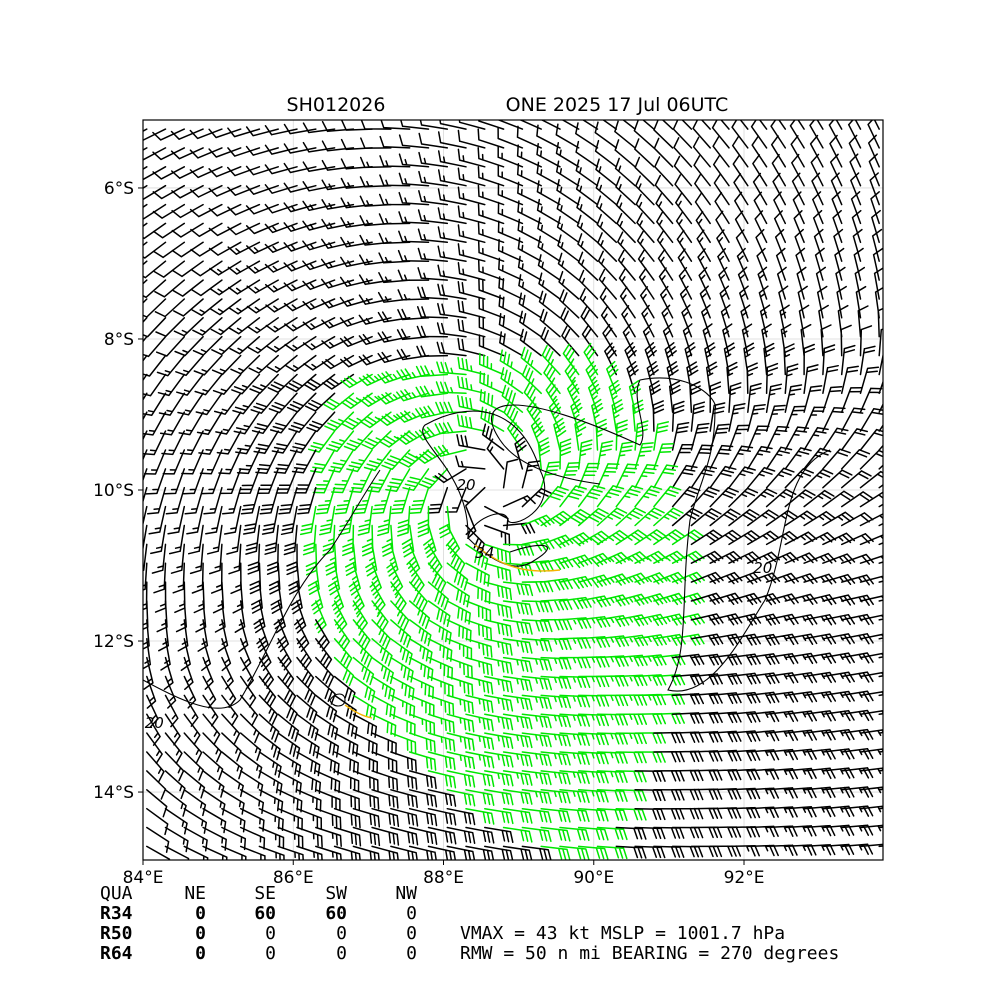 Image resolution: width=1000 pixels, height=1000 pixels. What do you see at coordinates (452, 631) in the screenshot?
I see `storm-contours` at bounding box center [452, 631].